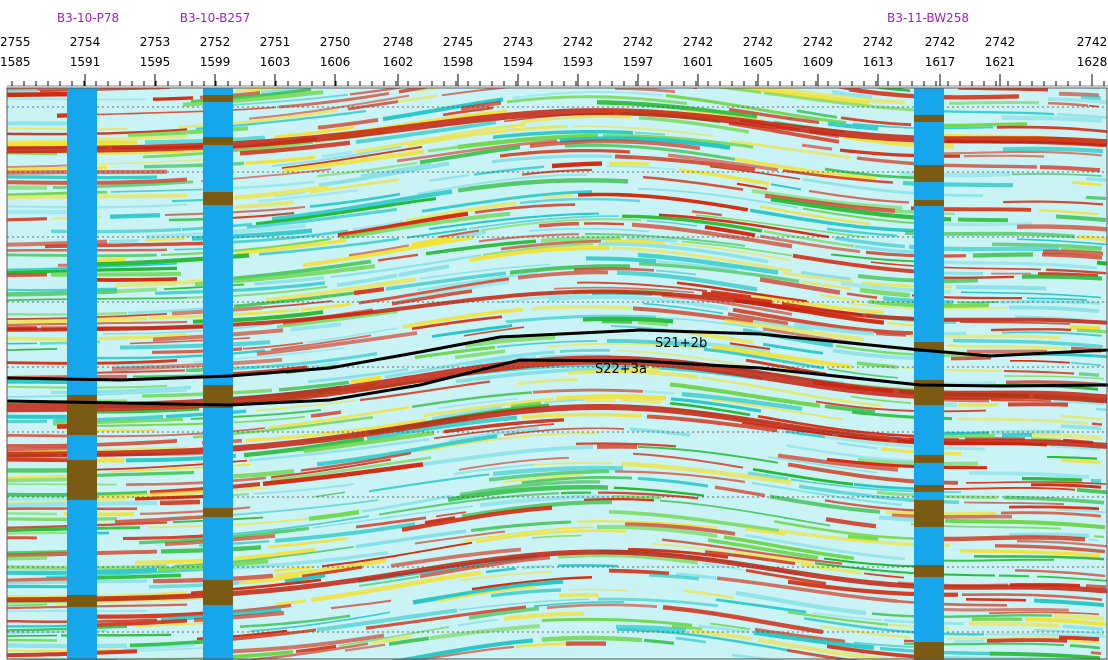  I want to click on trace-number: 1597, so click(638, 62).